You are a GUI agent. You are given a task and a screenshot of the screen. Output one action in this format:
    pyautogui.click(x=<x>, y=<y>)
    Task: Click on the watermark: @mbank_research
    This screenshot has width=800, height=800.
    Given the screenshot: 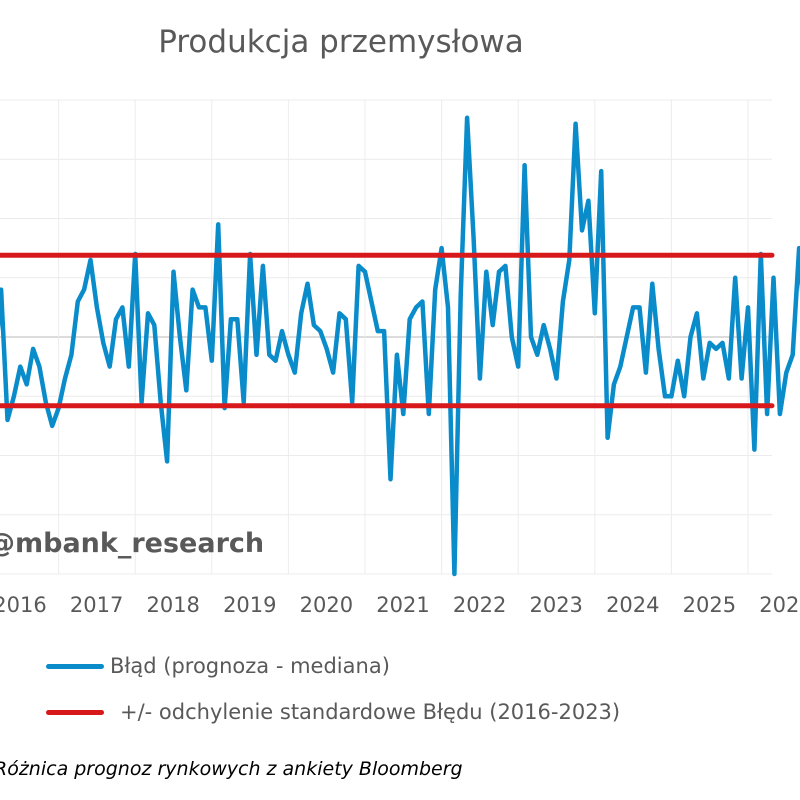 What is the action you would take?
    pyautogui.click(x=132, y=543)
    